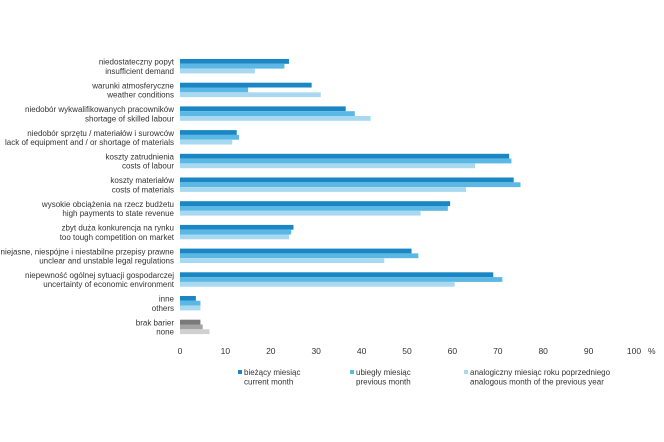 The image size is (664, 442). I want to click on category-label-6-line-1: koszty materiałów, so click(142, 180).